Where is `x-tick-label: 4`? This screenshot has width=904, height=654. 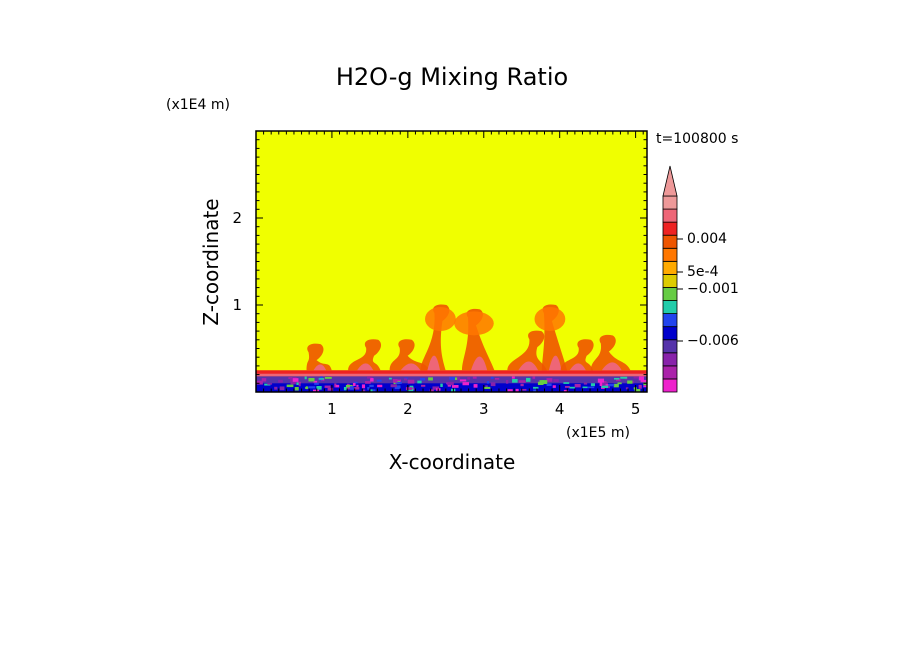 x-tick-label: 4 is located at coordinates (560, 409).